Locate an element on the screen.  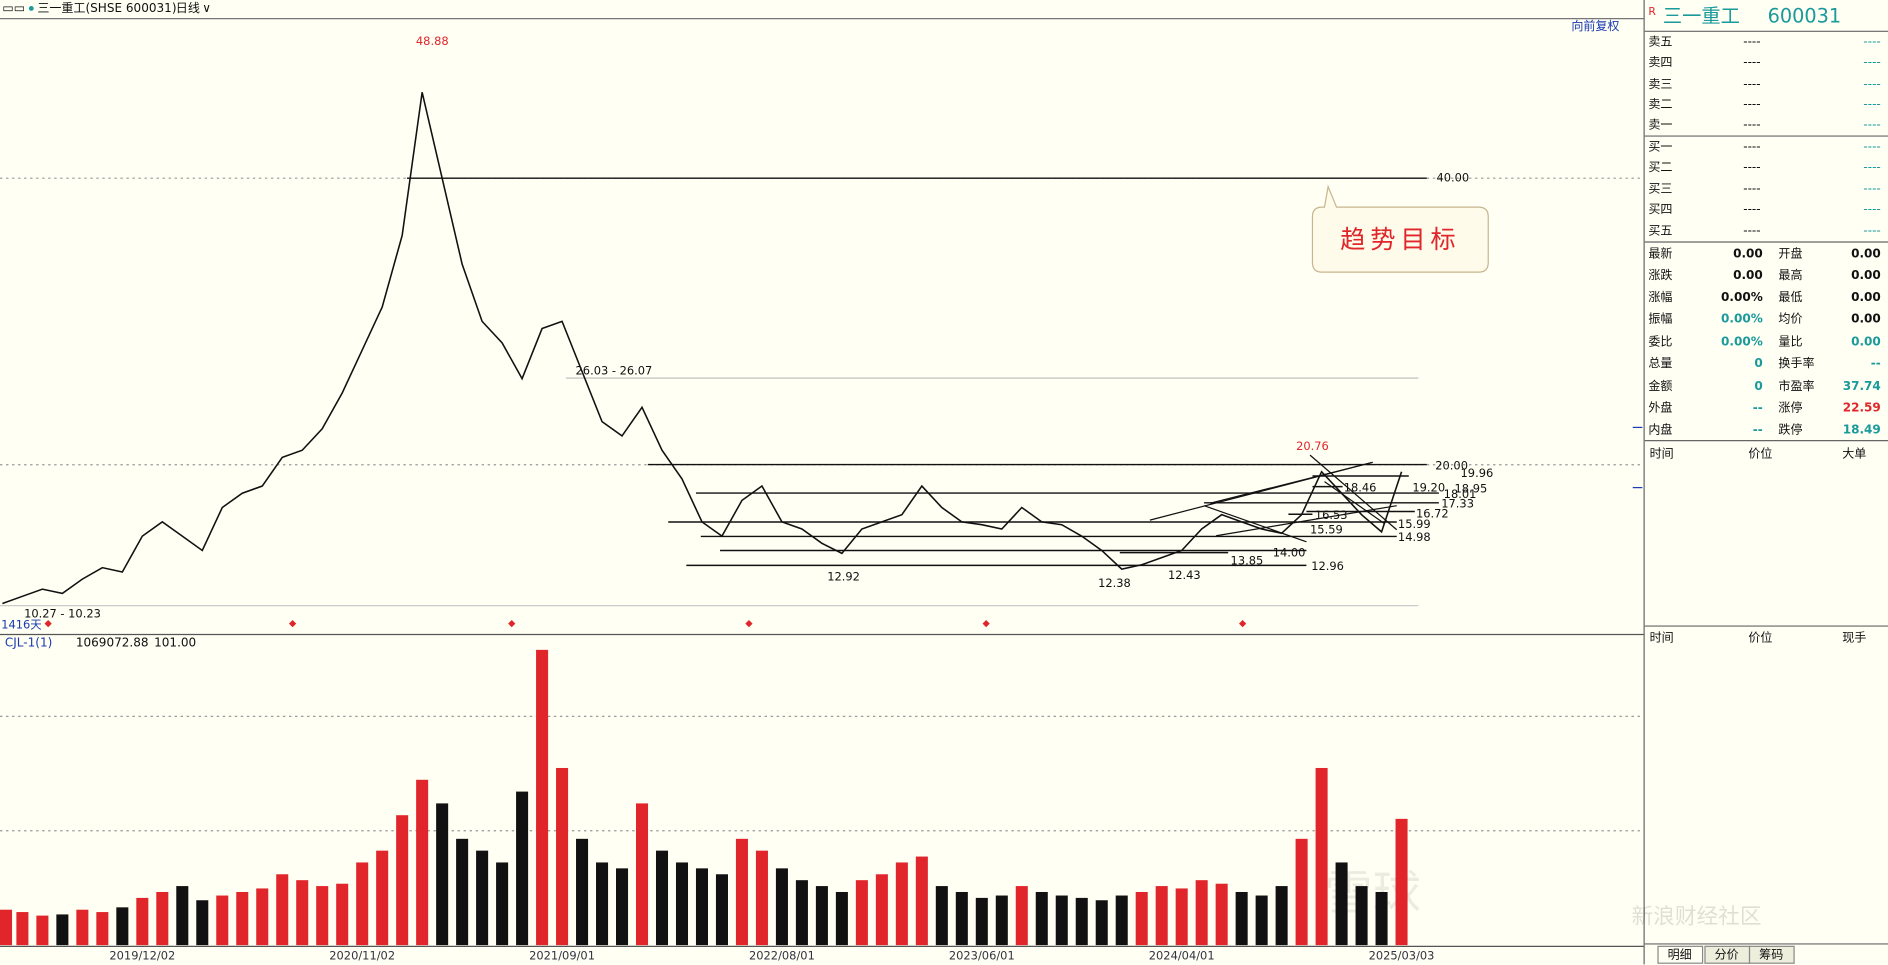
level-label: 12.96 is located at coordinates (1327, 566).